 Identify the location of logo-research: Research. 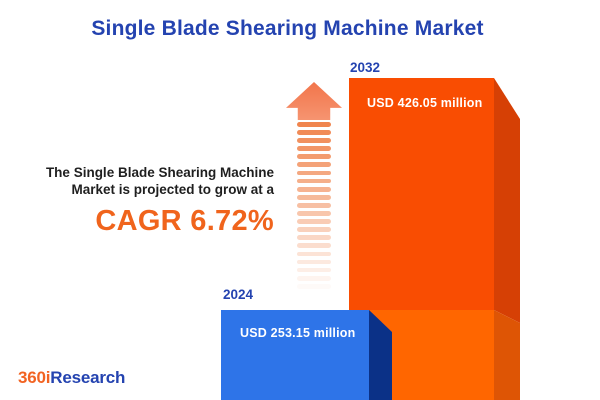
(88, 377).